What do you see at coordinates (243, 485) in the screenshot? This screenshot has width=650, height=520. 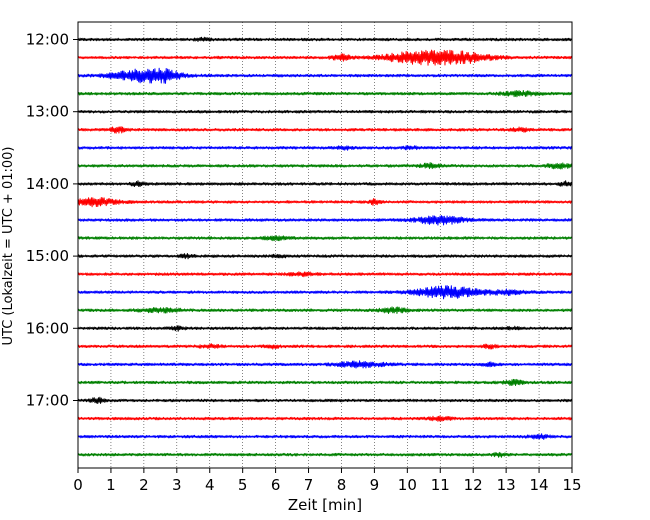 I see `x-tick-label-5: 5` at bounding box center [243, 485].